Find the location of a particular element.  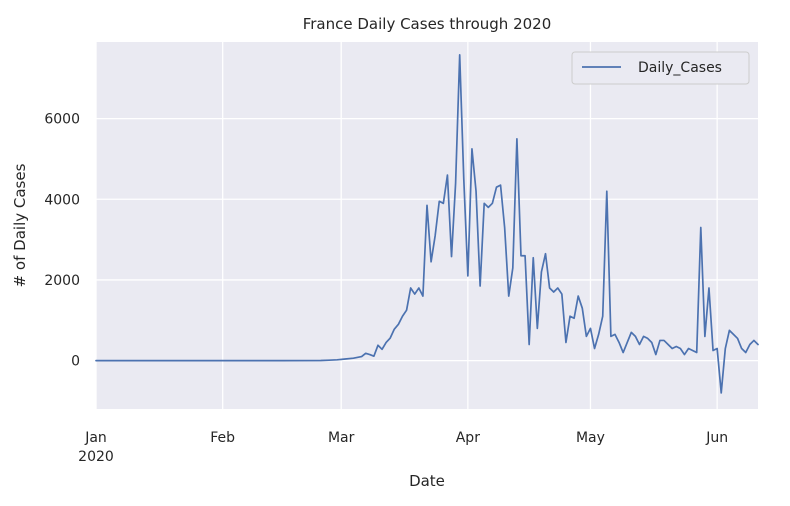

y-tick-label: 2000 is located at coordinates (62, 281).